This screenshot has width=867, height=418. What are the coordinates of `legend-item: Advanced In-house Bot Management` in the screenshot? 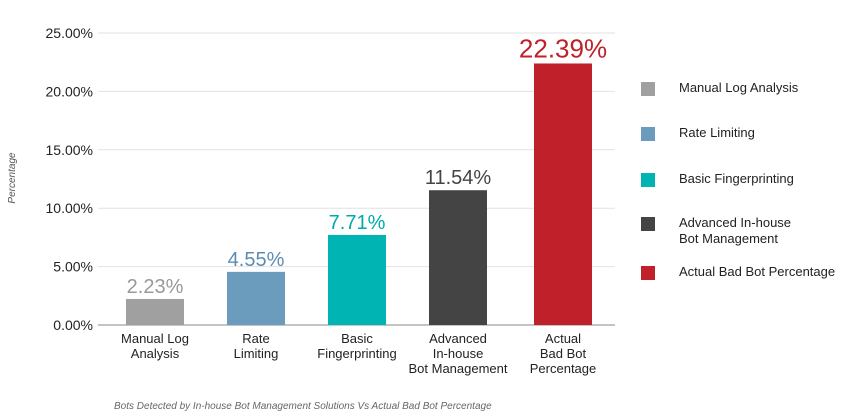 It's located at (716, 231).